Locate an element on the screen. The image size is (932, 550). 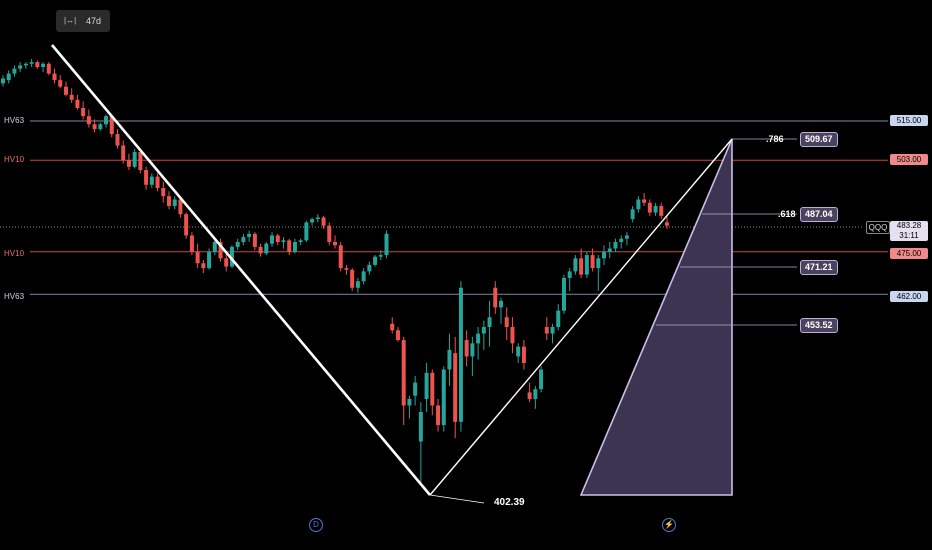
fib-triangle is located at coordinates (656, 317).